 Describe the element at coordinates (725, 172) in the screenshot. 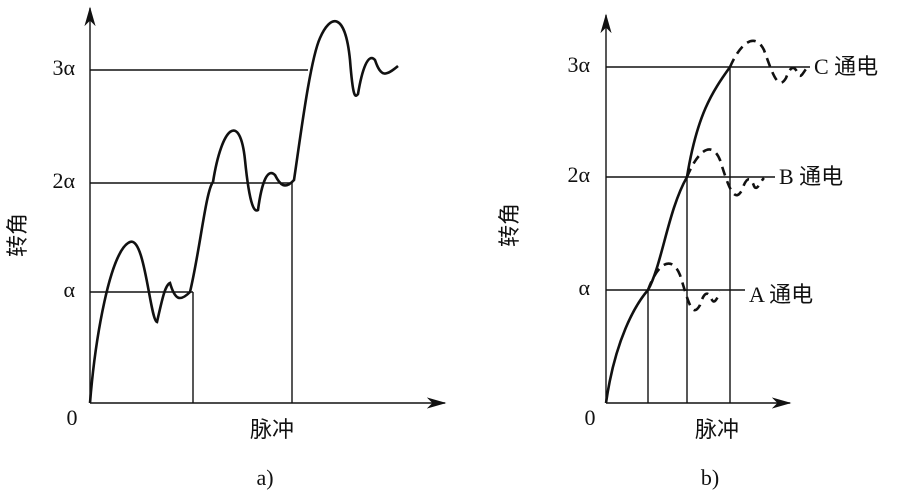

I see `overshoot-b` at that location.